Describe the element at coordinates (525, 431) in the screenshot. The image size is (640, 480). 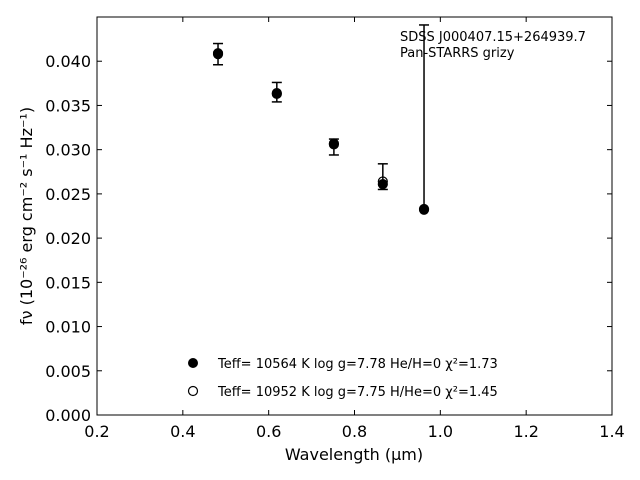
I see `x-tick-label: 1.2` at that location.